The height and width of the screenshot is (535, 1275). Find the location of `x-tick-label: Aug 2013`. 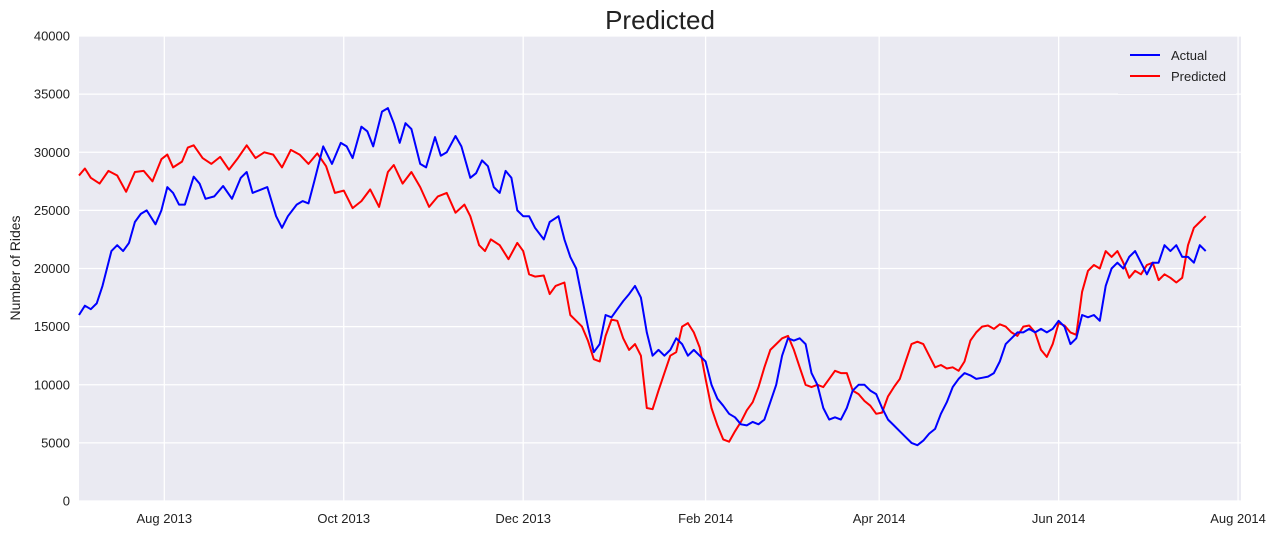

x-tick-label: Aug 2013 is located at coordinates (164, 518).